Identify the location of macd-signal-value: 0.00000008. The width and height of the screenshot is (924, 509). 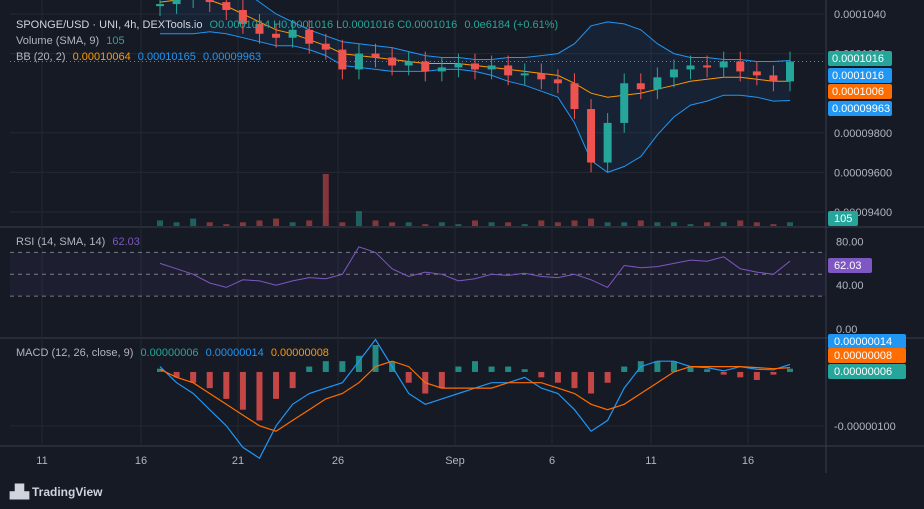
(299, 353).